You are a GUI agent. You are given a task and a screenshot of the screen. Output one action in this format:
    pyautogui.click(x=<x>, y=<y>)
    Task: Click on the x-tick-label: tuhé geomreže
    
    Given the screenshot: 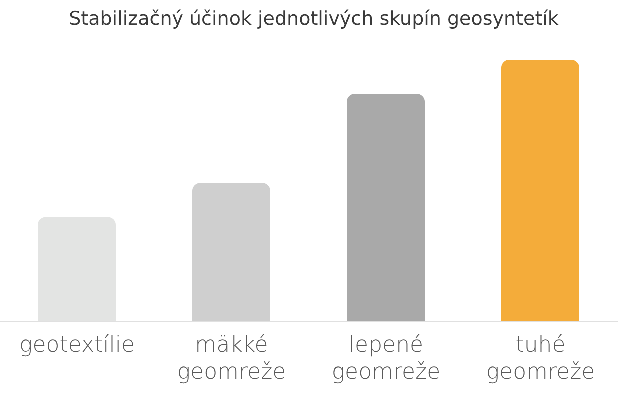 What is the action you would take?
    pyautogui.click(x=541, y=359)
    